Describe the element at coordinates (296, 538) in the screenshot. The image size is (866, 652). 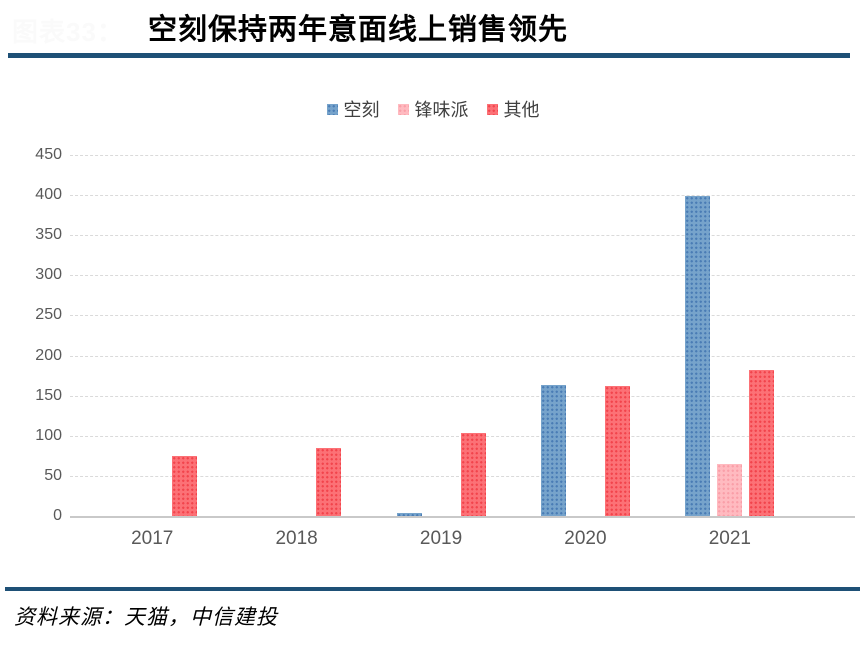
I see `x-tick-label-2018: 2018` at that location.